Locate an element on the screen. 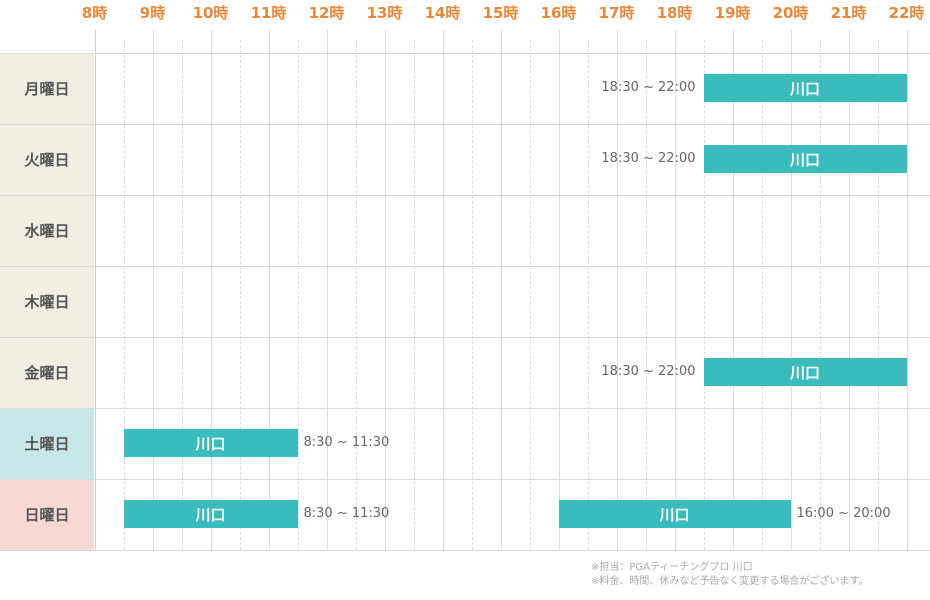  hour-header: 9時 is located at coordinates (152, 13).